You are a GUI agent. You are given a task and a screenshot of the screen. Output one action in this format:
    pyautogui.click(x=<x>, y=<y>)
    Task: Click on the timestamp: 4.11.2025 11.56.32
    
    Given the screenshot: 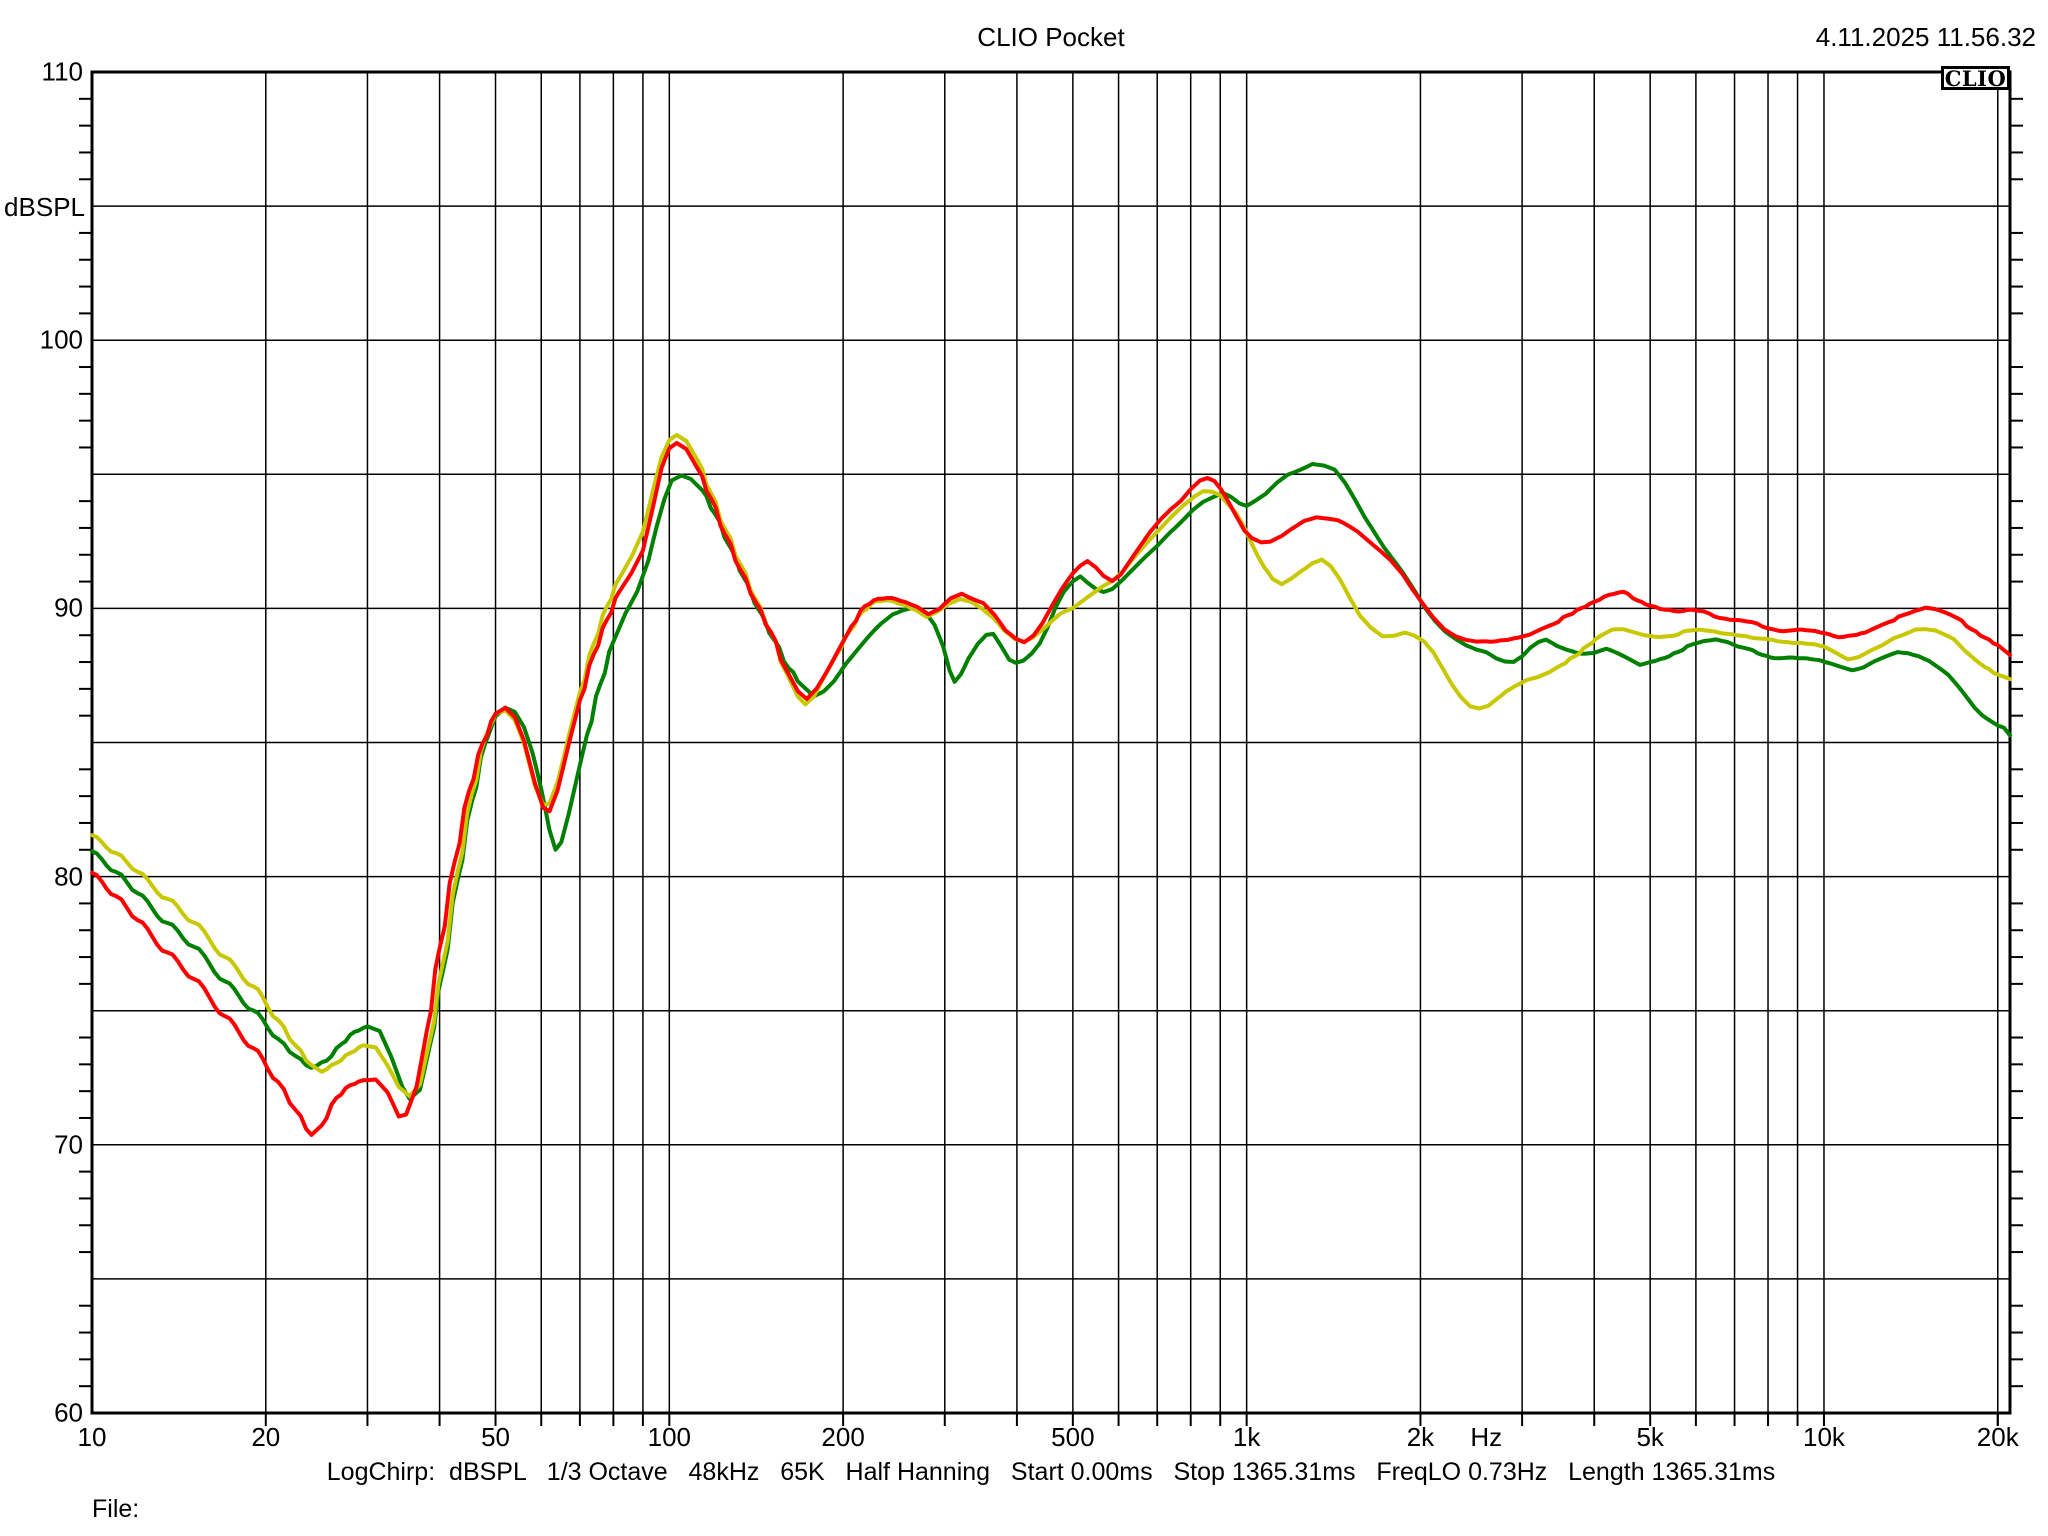 What is the action you would take?
    pyautogui.click(x=1925, y=37)
    